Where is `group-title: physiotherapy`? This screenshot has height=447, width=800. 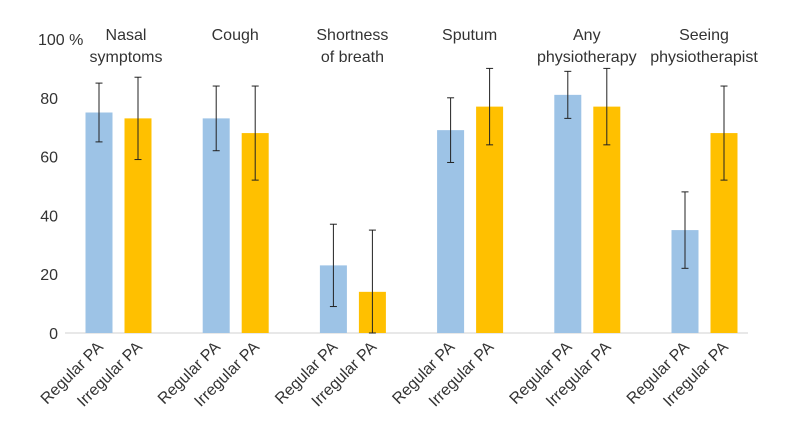 group-title: physiotherapy is located at coordinates (587, 57).